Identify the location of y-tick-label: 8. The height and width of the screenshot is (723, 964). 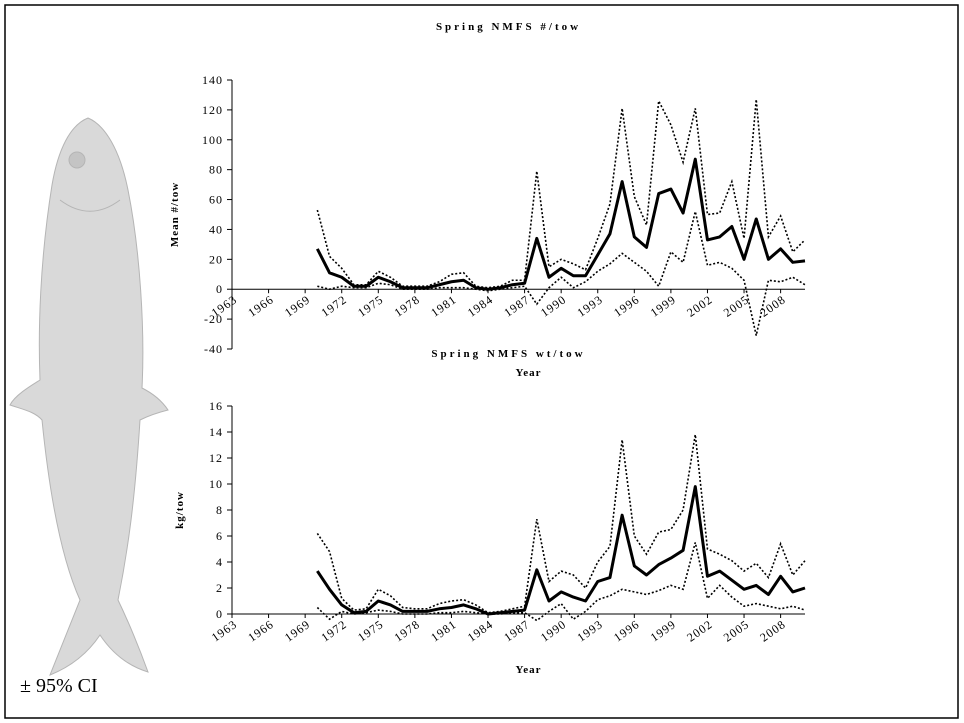
(219, 510).